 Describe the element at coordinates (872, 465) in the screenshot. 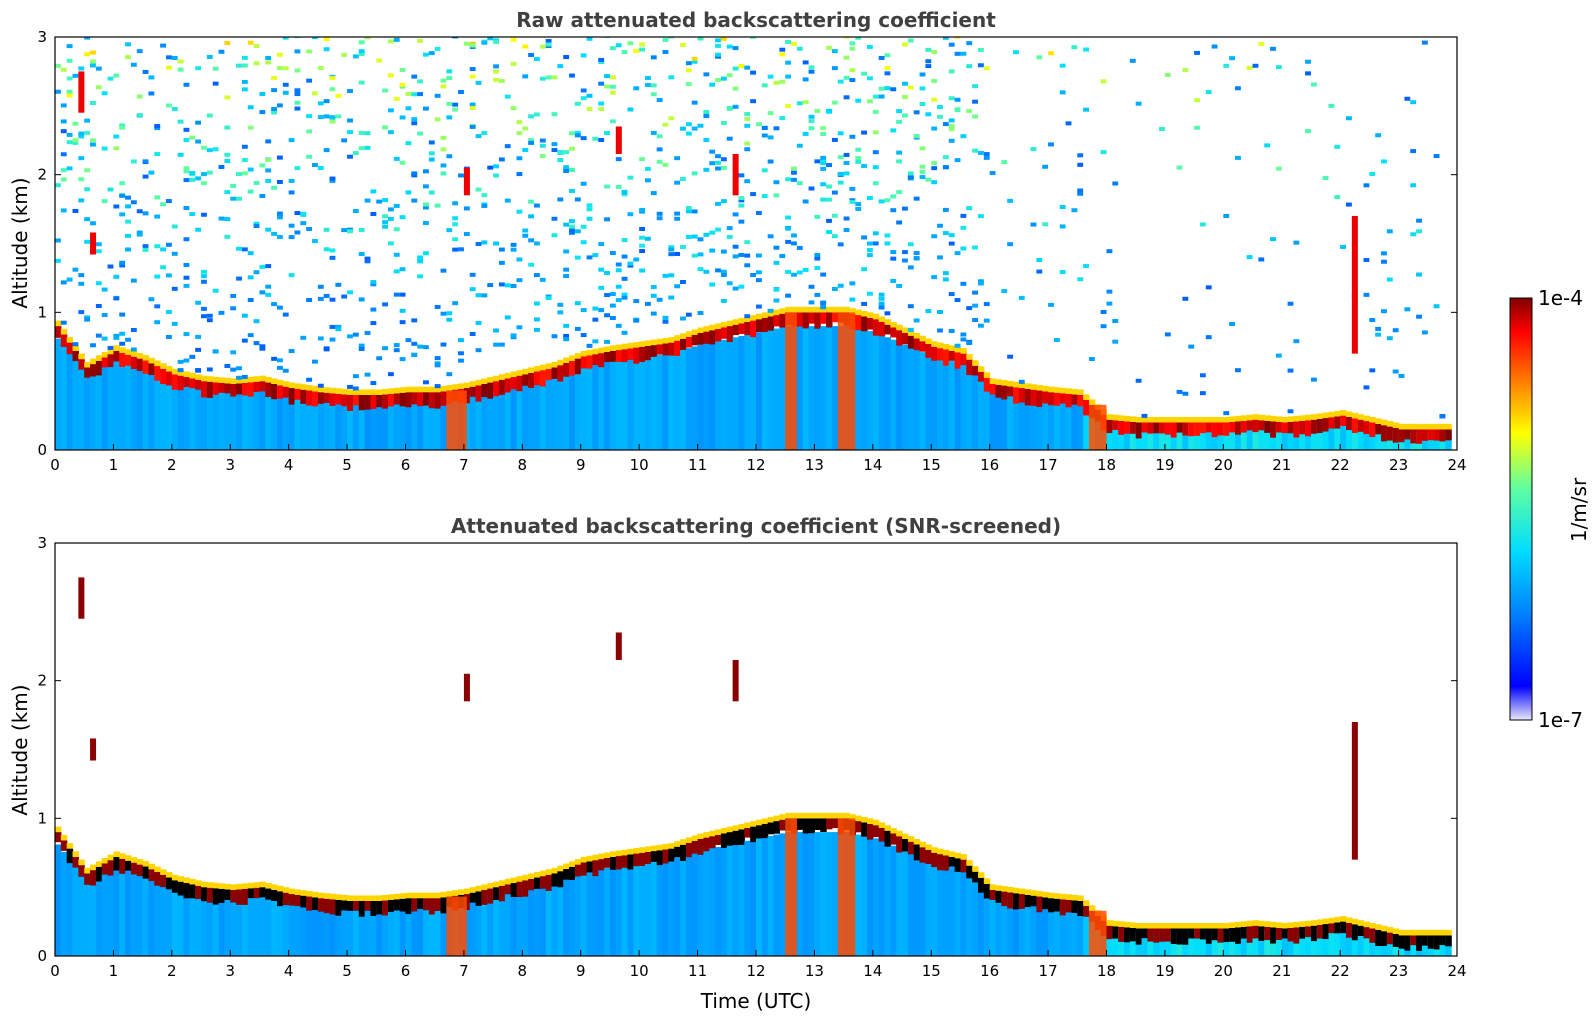

I see `x-tick-label: 14` at that location.